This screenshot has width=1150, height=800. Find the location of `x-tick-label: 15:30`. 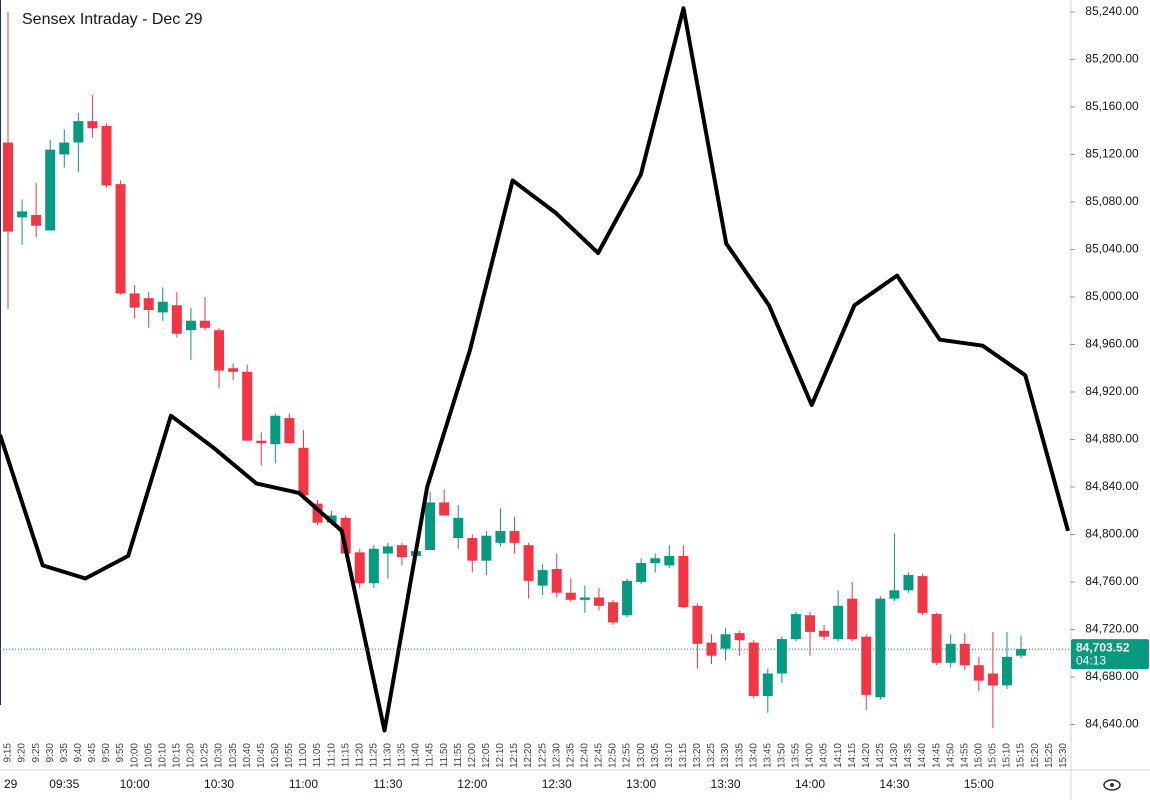

x-tick-label: 15:30 is located at coordinates (1063, 755).